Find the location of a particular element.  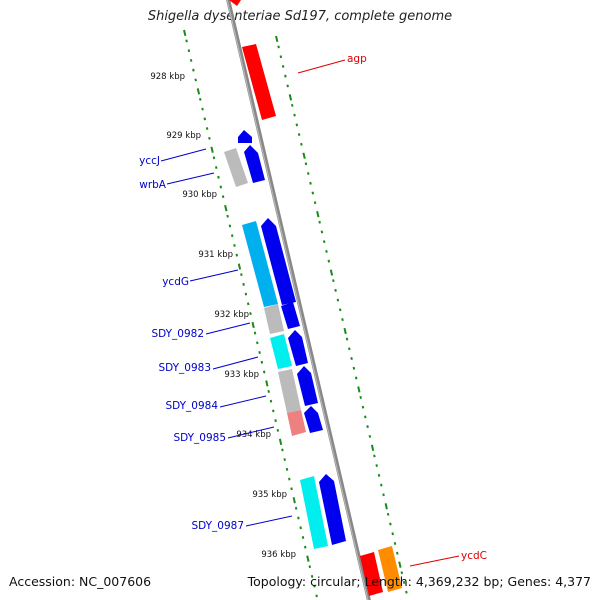

gene-SDY_0983-cyan is located at coordinates (281, 351).